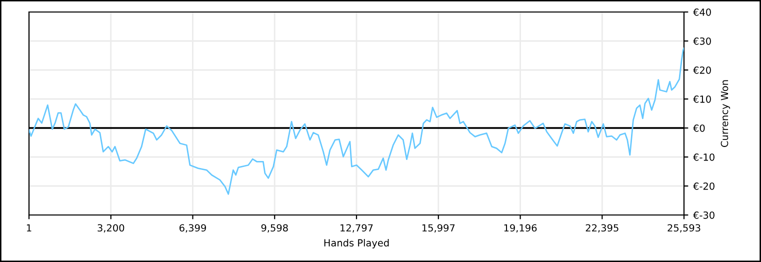 The image size is (761, 262). What do you see at coordinates (699, 128) in the screenshot?
I see `y-tick-label: €0` at bounding box center [699, 128].